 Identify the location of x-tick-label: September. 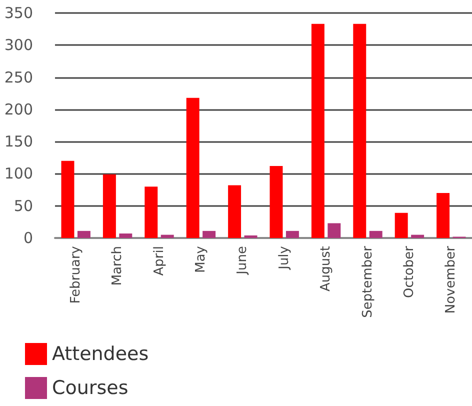
(368, 281).